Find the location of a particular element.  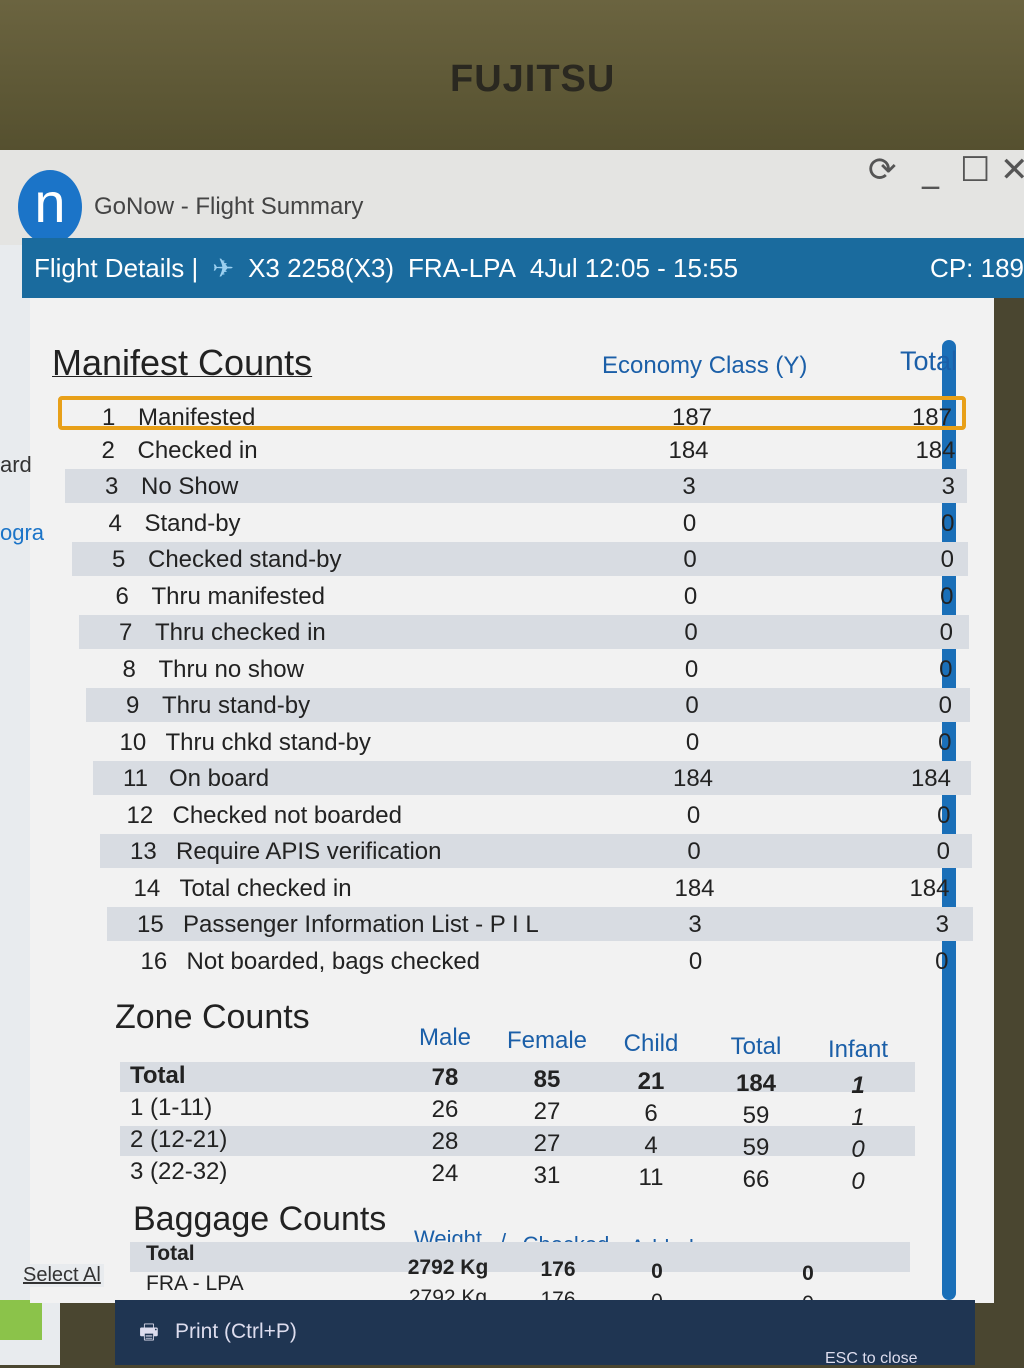

zone-label: 3 (22-32) is located at coordinates (179, 1171).